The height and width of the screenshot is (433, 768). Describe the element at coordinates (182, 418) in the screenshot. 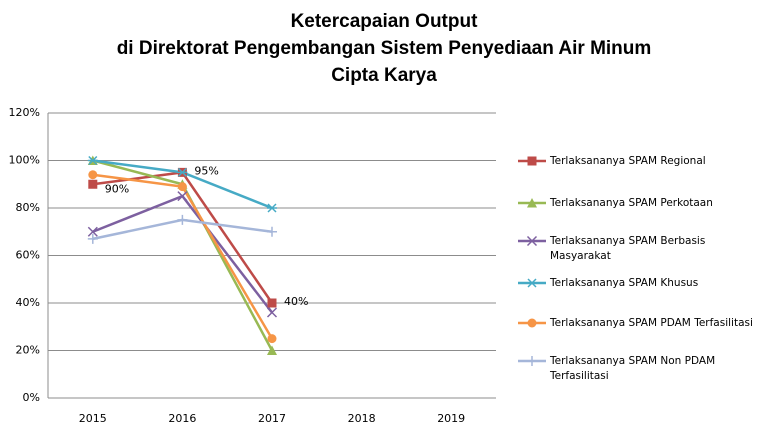

I see `x-tick-label: 2016` at that location.